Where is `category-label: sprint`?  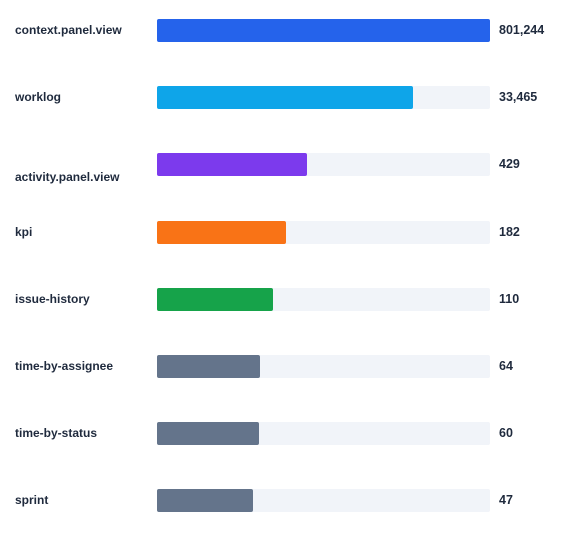 category-label: sprint is located at coordinates (32, 500).